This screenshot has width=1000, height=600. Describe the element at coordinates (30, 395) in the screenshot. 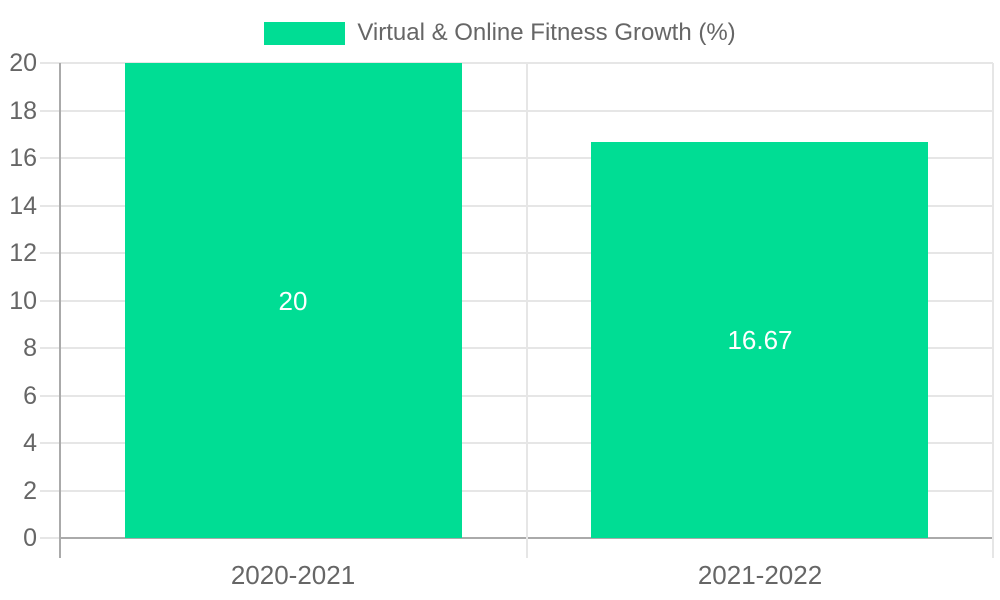

I see `y-axis-tick-label: 6` at that location.